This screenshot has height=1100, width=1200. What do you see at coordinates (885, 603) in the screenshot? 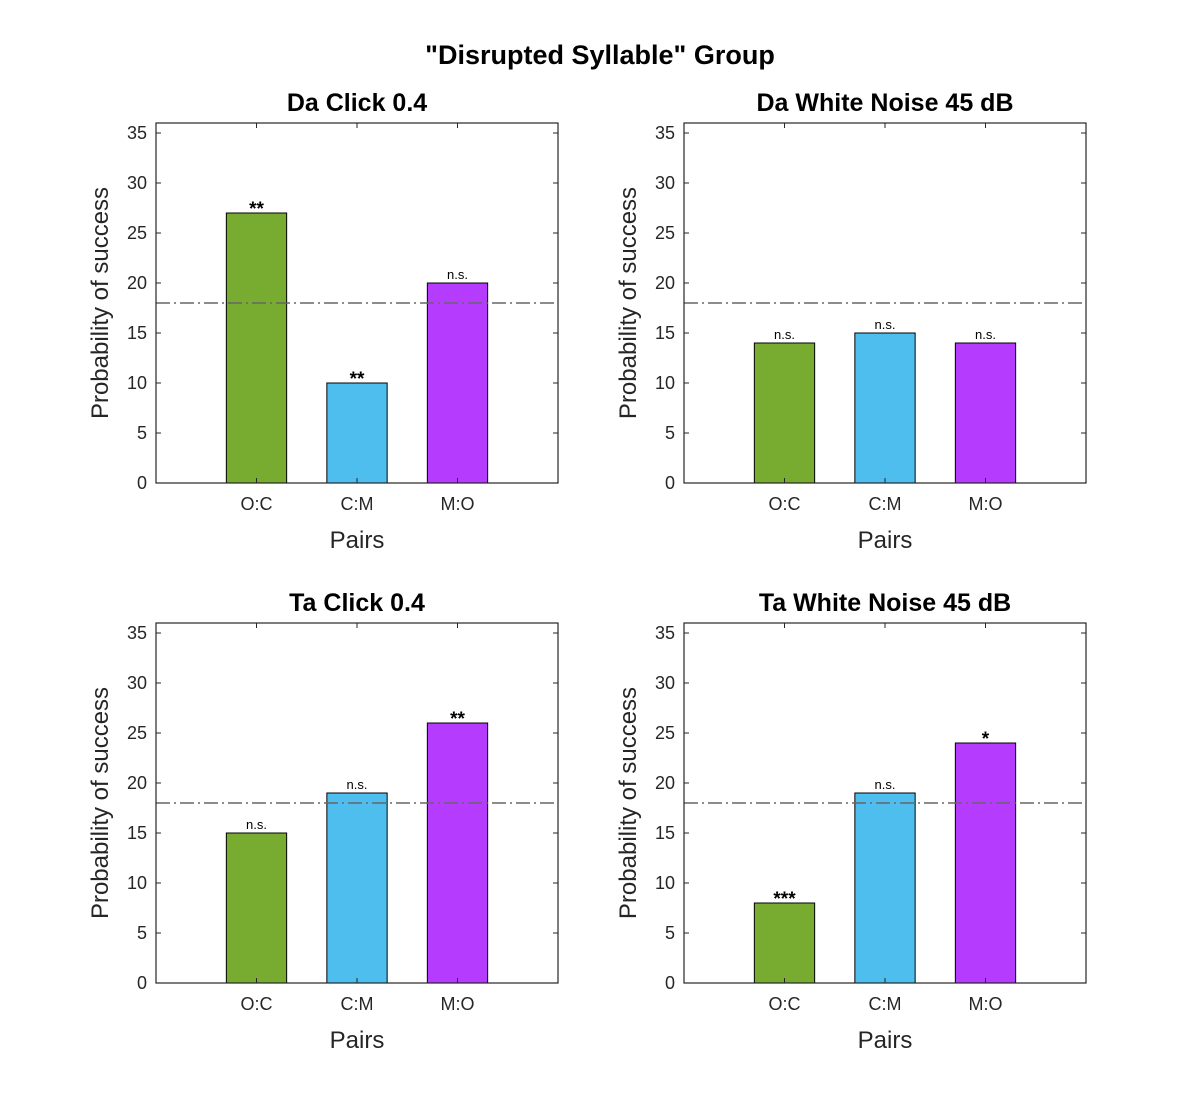
I see `panel-title: Ta White Noise 45 dB` at bounding box center [885, 603].